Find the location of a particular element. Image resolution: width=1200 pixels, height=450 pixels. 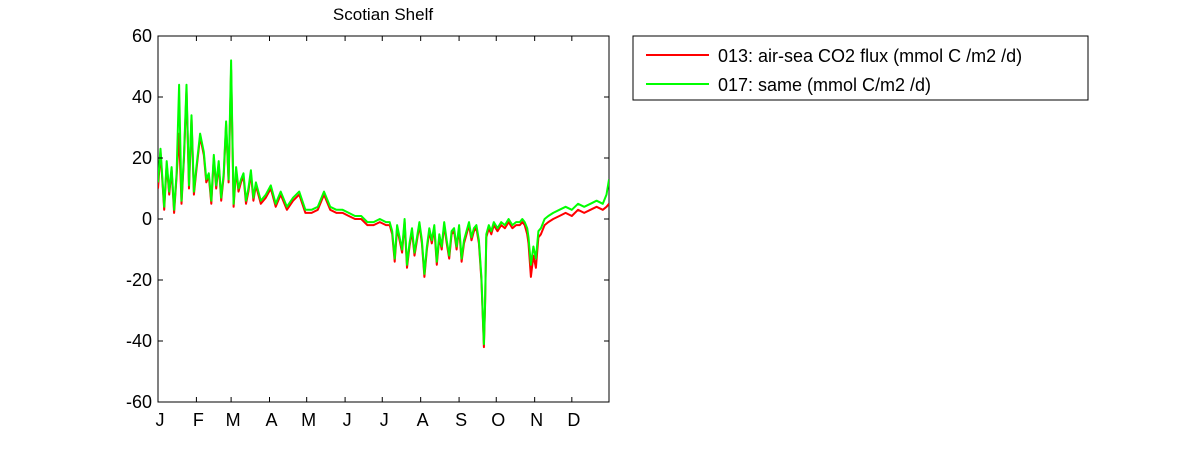

x-tick-label: S is located at coordinates (461, 420).